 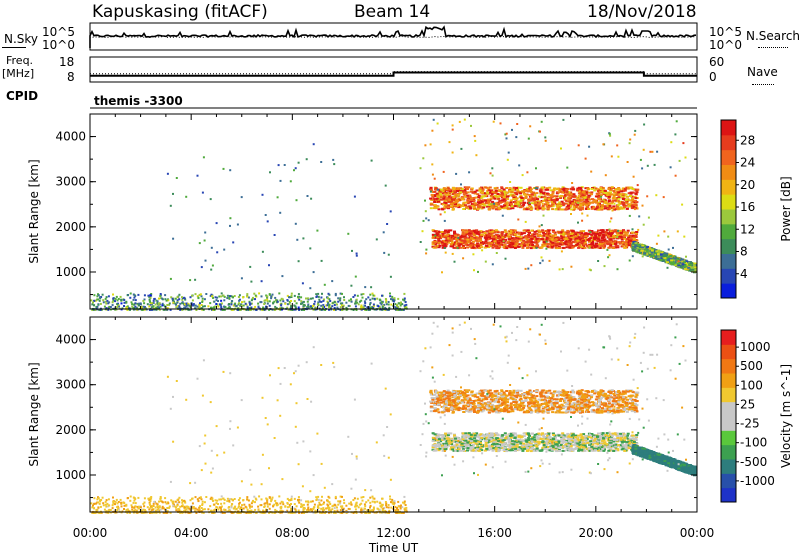 What do you see at coordinates (393, 73) in the screenshot?
I see `series-nave-line` at bounding box center [393, 73].